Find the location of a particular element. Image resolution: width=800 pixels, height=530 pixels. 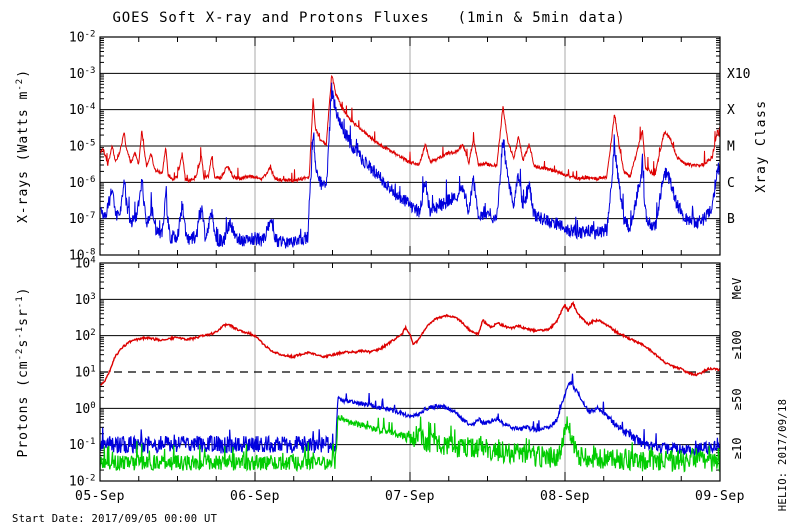

y-tick-label: 103 is located at coordinates (85, 300).